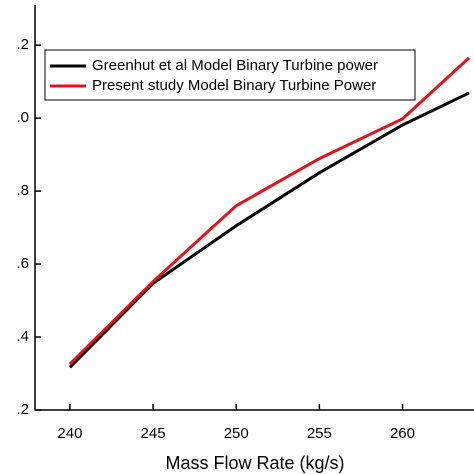 Image resolution: width=474 pixels, height=474 pixels. What do you see at coordinates (236, 433) in the screenshot?
I see `x-tick-label: 250` at bounding box center [236, 433].